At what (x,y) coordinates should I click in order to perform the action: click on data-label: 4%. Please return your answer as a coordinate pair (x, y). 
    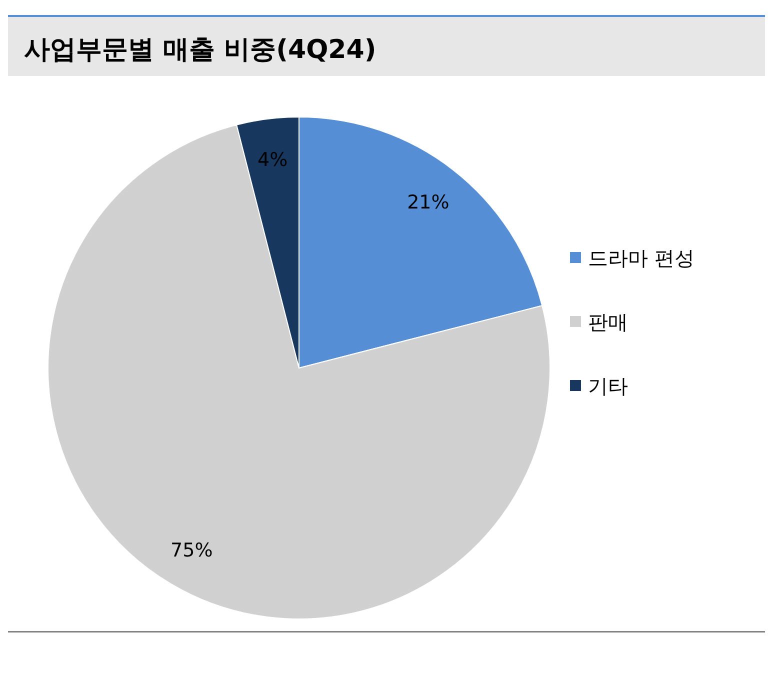
    Looking at the image, I should click on (272, 159).